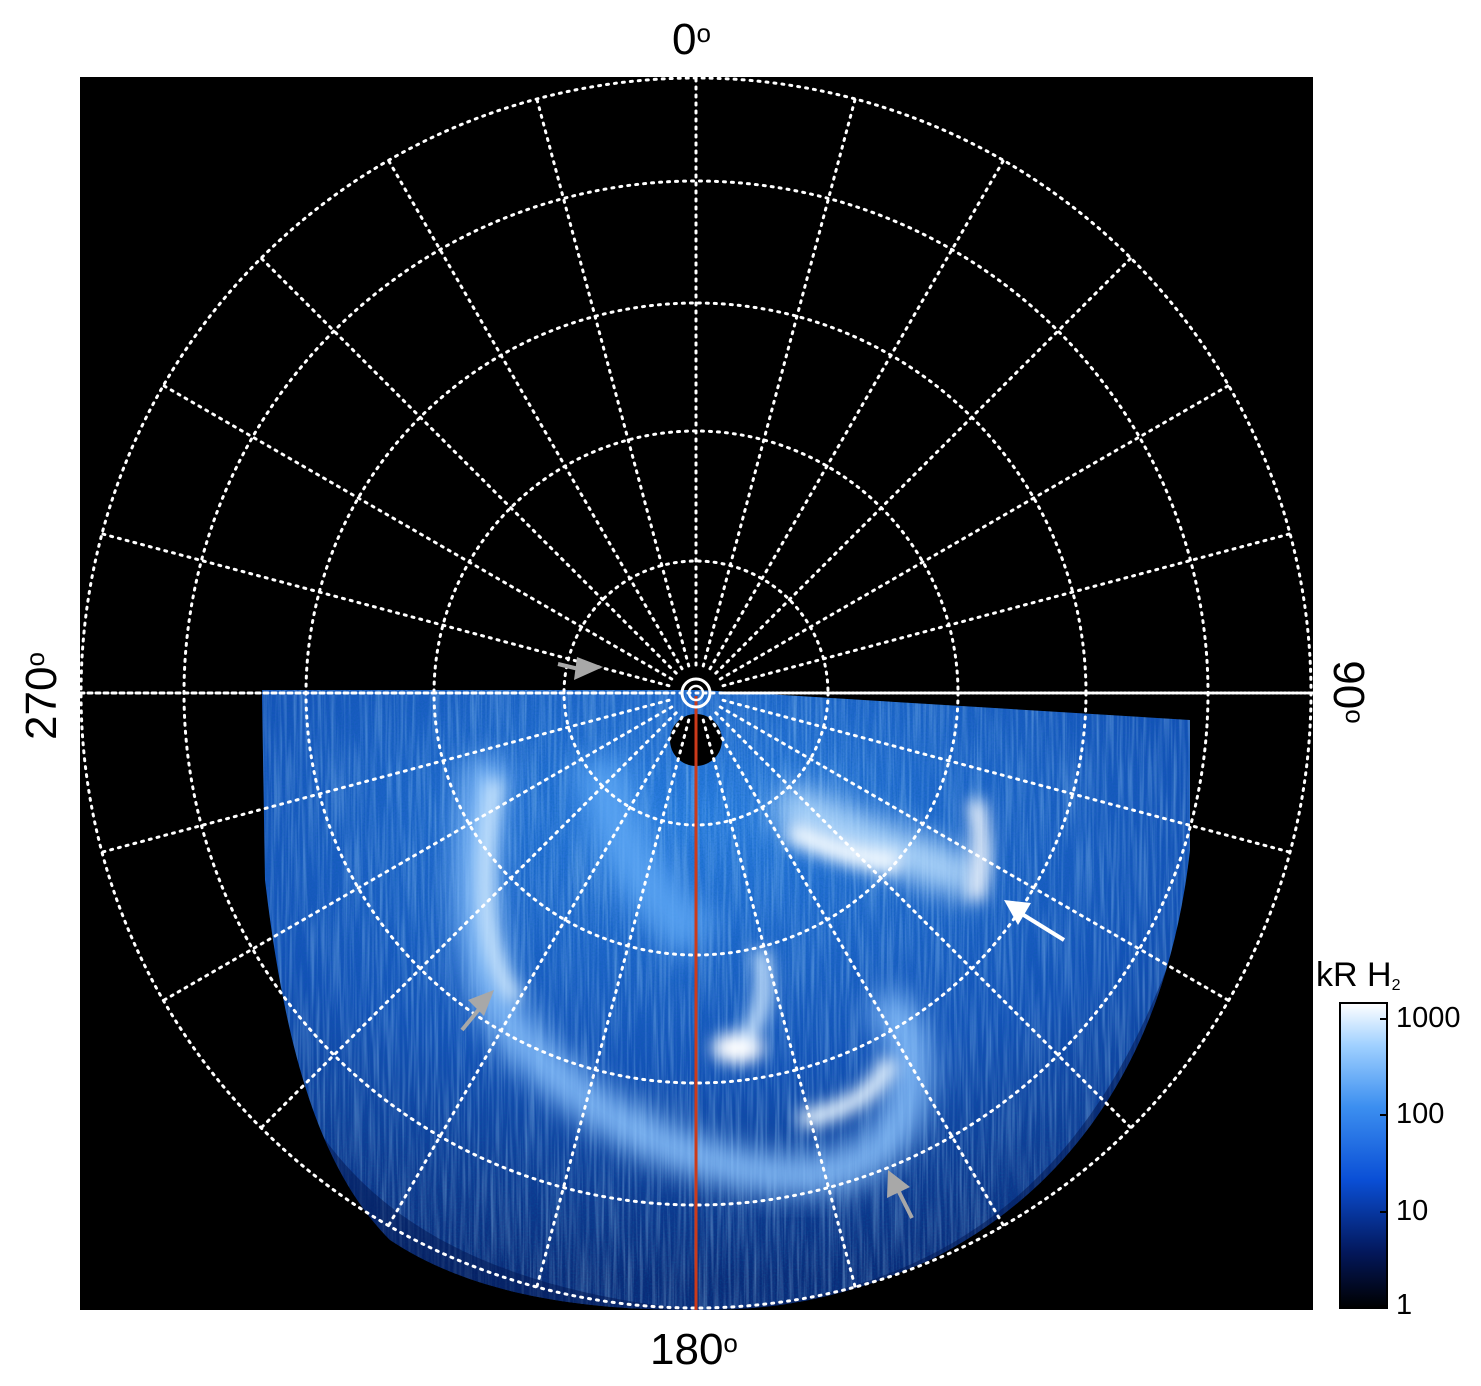  Describe the element at coordinates (1383, 1162) in the screenshot. I see `colorbar-ticks` at that location.